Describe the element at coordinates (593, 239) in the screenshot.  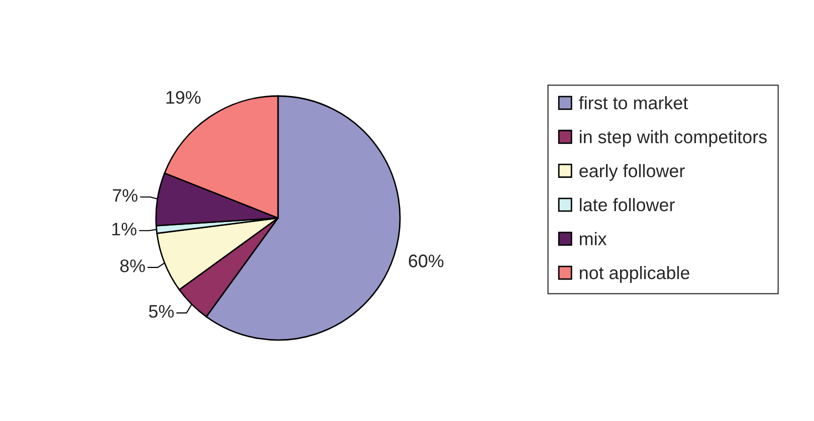
I see `legend-label: mix` at that location.